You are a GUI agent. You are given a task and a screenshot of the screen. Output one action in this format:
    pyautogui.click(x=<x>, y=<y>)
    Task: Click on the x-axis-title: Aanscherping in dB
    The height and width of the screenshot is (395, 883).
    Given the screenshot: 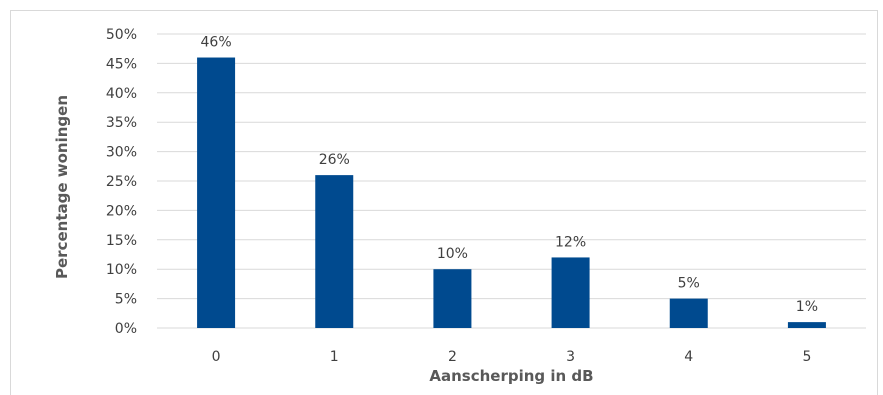 What is the action you would take?
    pyautogui.click(x=511, y=376)
    